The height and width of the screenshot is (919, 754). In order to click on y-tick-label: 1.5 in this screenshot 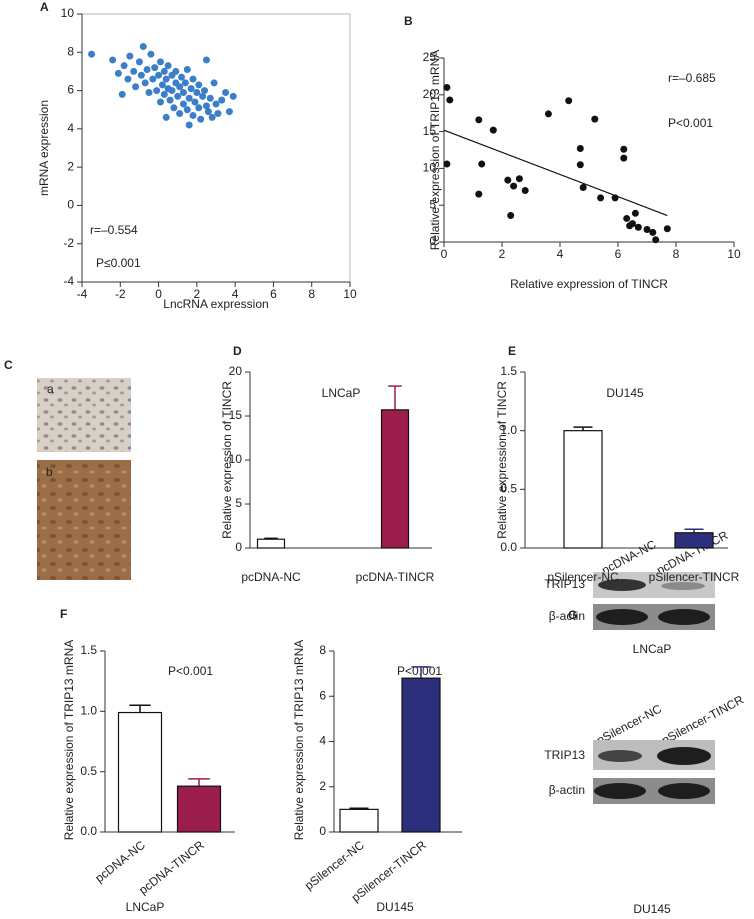, I will do `click(508, 371)`.